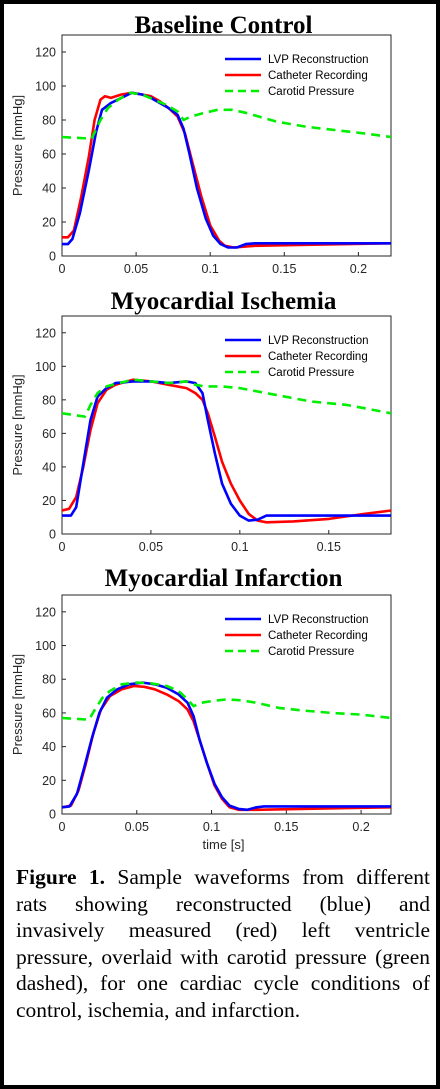 The image size is (440, 1089). I want to click on series-line-catheter-recording, so click(226, 451).